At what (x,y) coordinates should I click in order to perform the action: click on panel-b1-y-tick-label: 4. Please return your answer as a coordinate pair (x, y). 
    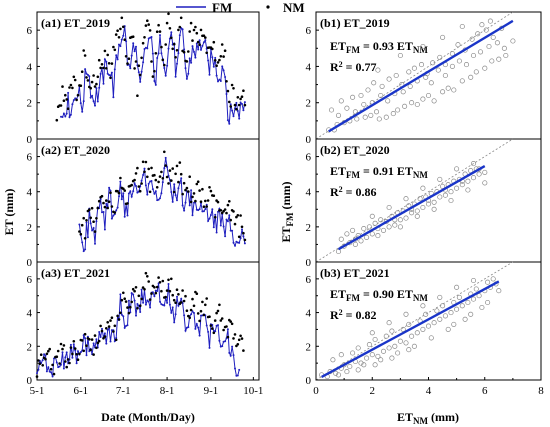
    Looking at the image, I should click on (309, 67).